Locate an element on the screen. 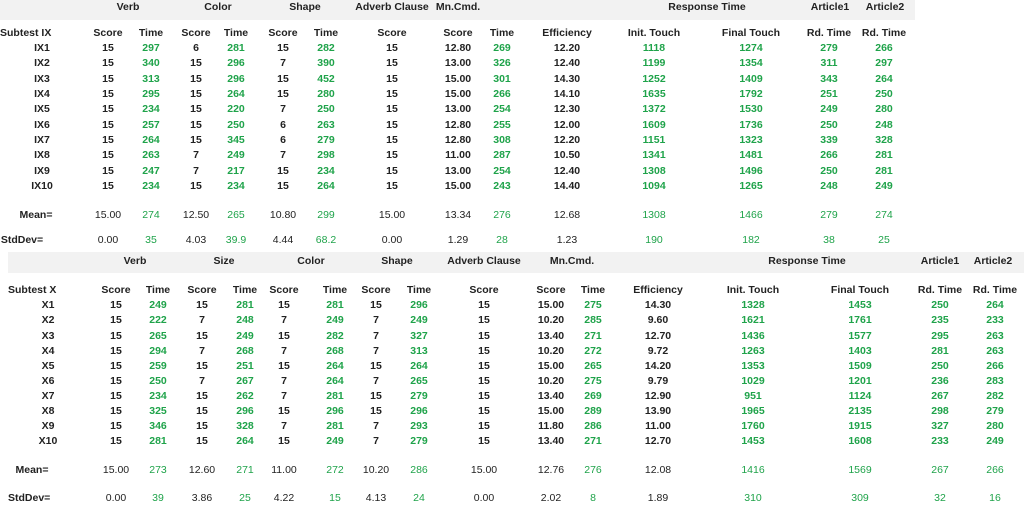 The width and height of the screenshot is (1024, 524). cell: 1029 is located at coordinates (753, 381).